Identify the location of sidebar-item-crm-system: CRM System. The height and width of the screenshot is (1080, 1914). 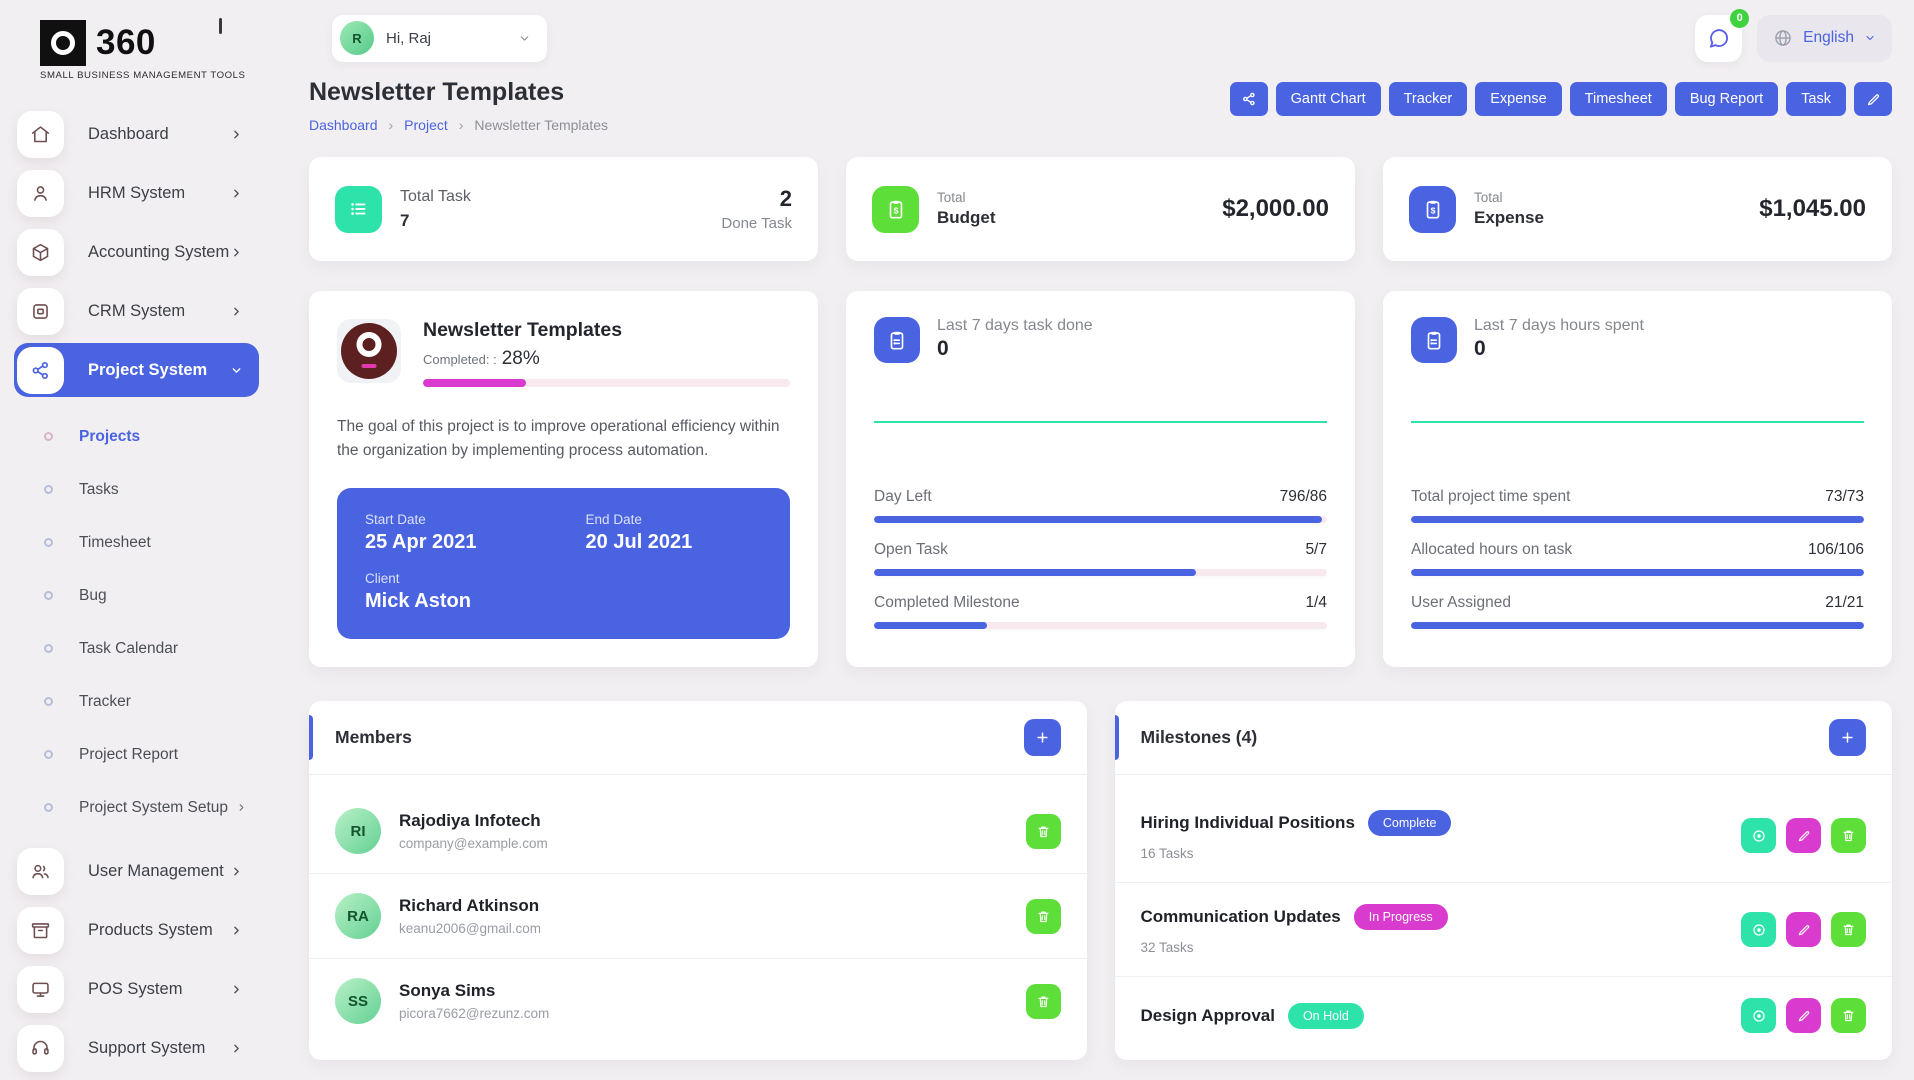
(136, 311).